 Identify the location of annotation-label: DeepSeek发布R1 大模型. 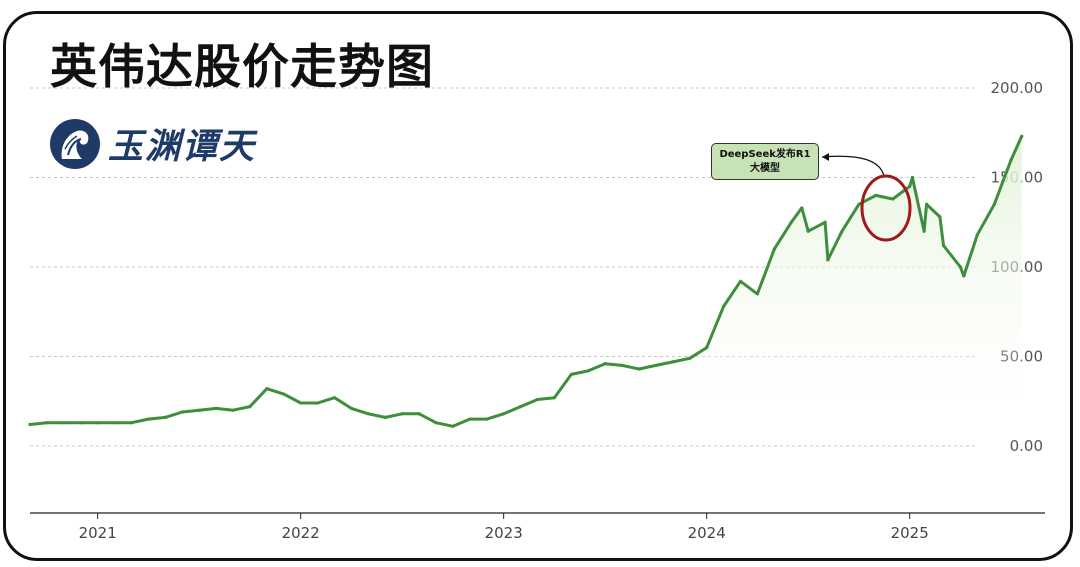
(765, 161).